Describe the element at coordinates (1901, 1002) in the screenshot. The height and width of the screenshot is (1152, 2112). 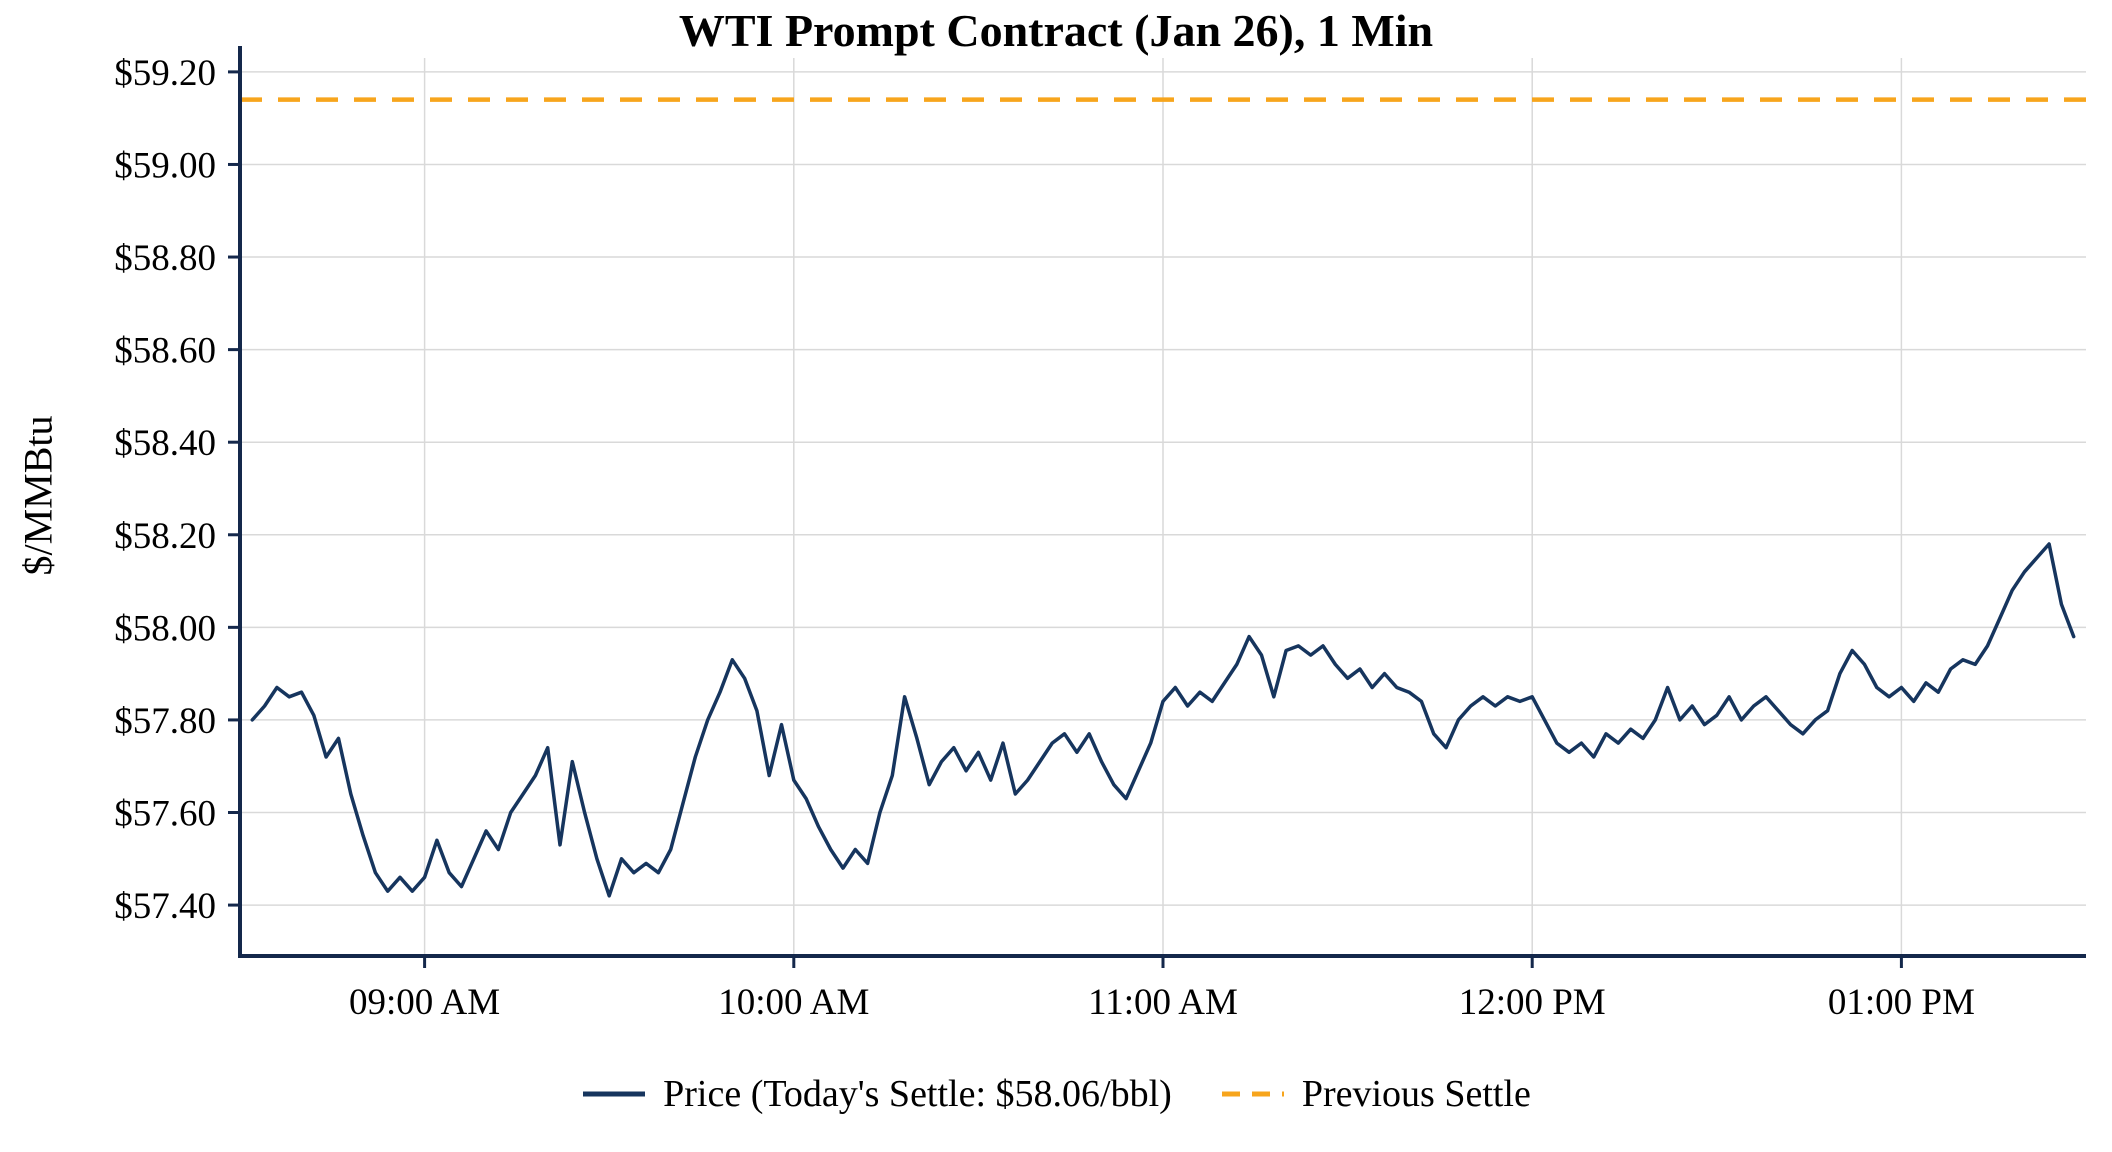
I see `x-tick-label: 01:00 PM` at that location.